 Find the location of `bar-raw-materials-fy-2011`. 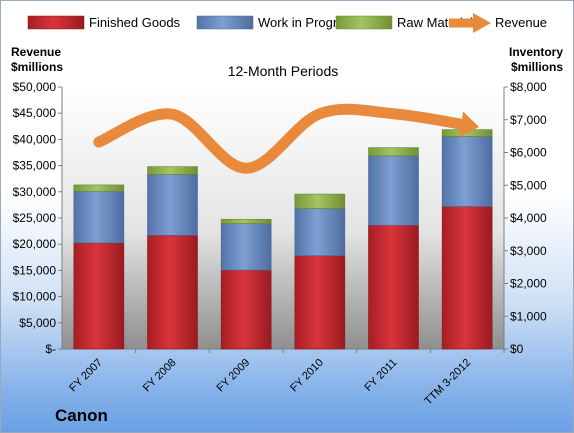

bar-raw-materials-fy-2011 is located at coordinates (393, 152).